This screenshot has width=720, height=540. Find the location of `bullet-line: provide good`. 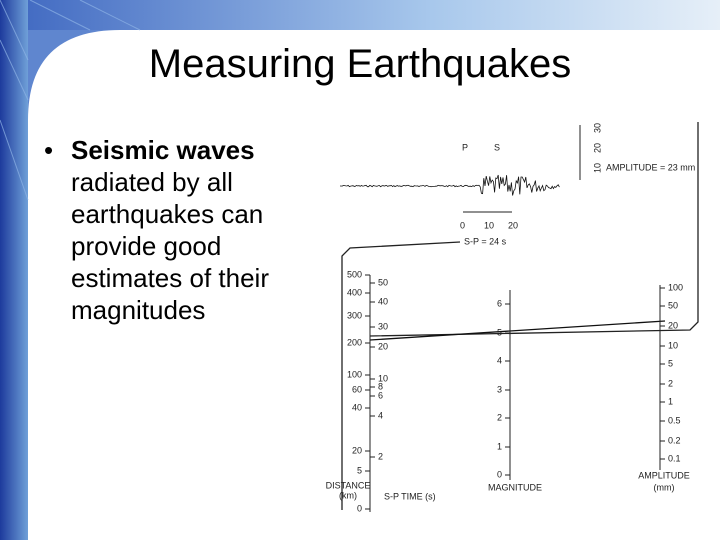

bullet-line: provide good is located at coordinates (146, 246).